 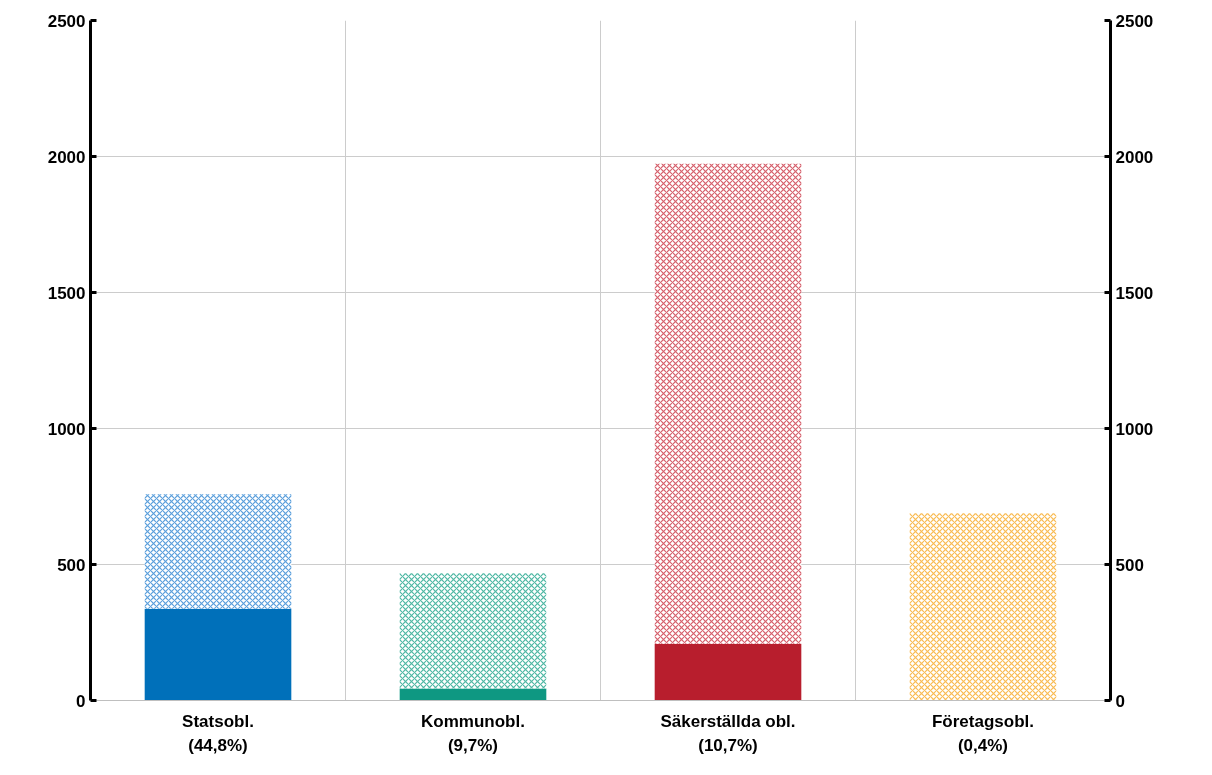 I want to click on y2-tick-label: 1500, so click(x=1134, y=293).